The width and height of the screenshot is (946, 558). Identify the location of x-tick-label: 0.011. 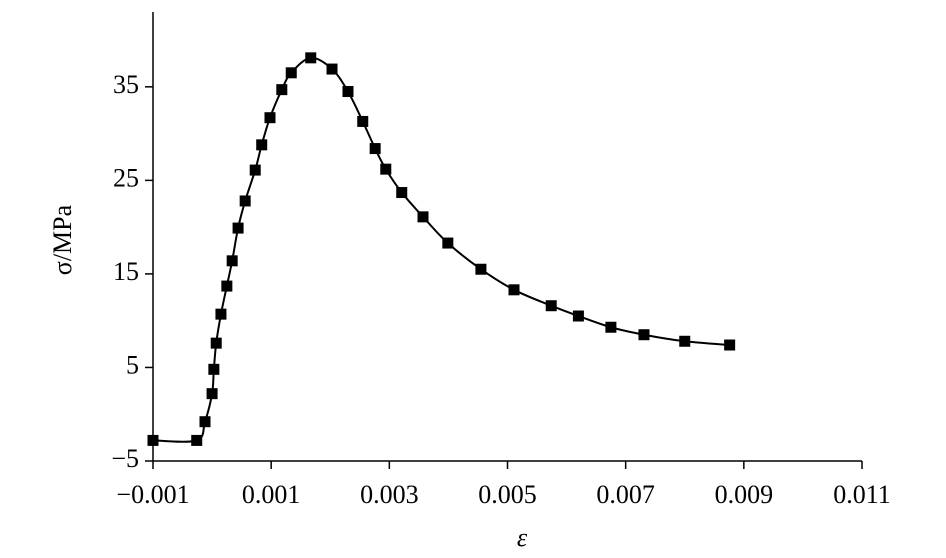
(862, 494).